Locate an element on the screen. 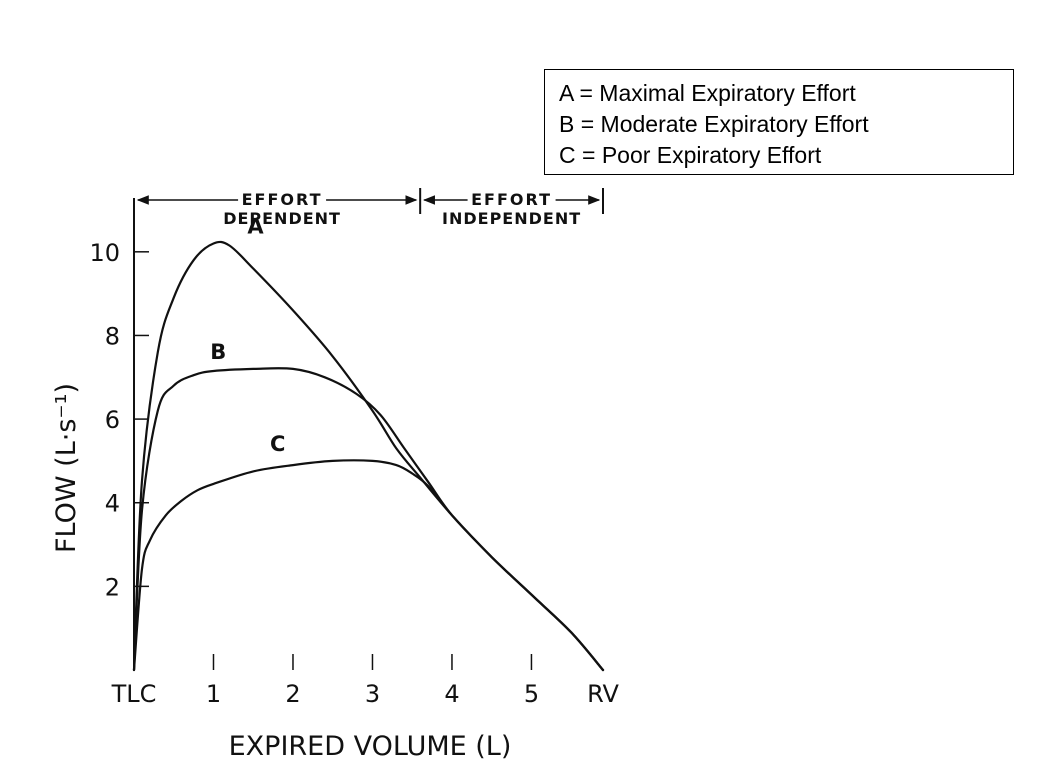  x-tick-label: 3 is located at coordinates (372, 694).